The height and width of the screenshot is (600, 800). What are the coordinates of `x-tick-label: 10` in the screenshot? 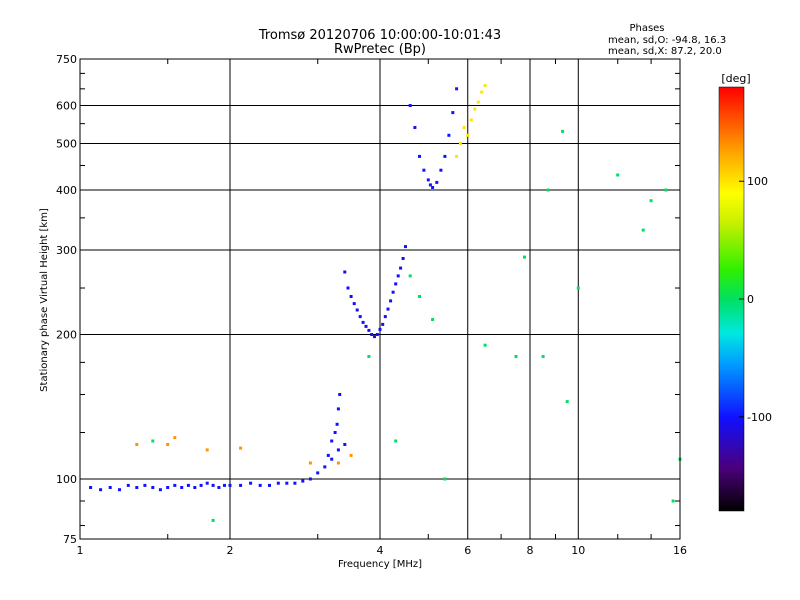 It's located at (578, 550).